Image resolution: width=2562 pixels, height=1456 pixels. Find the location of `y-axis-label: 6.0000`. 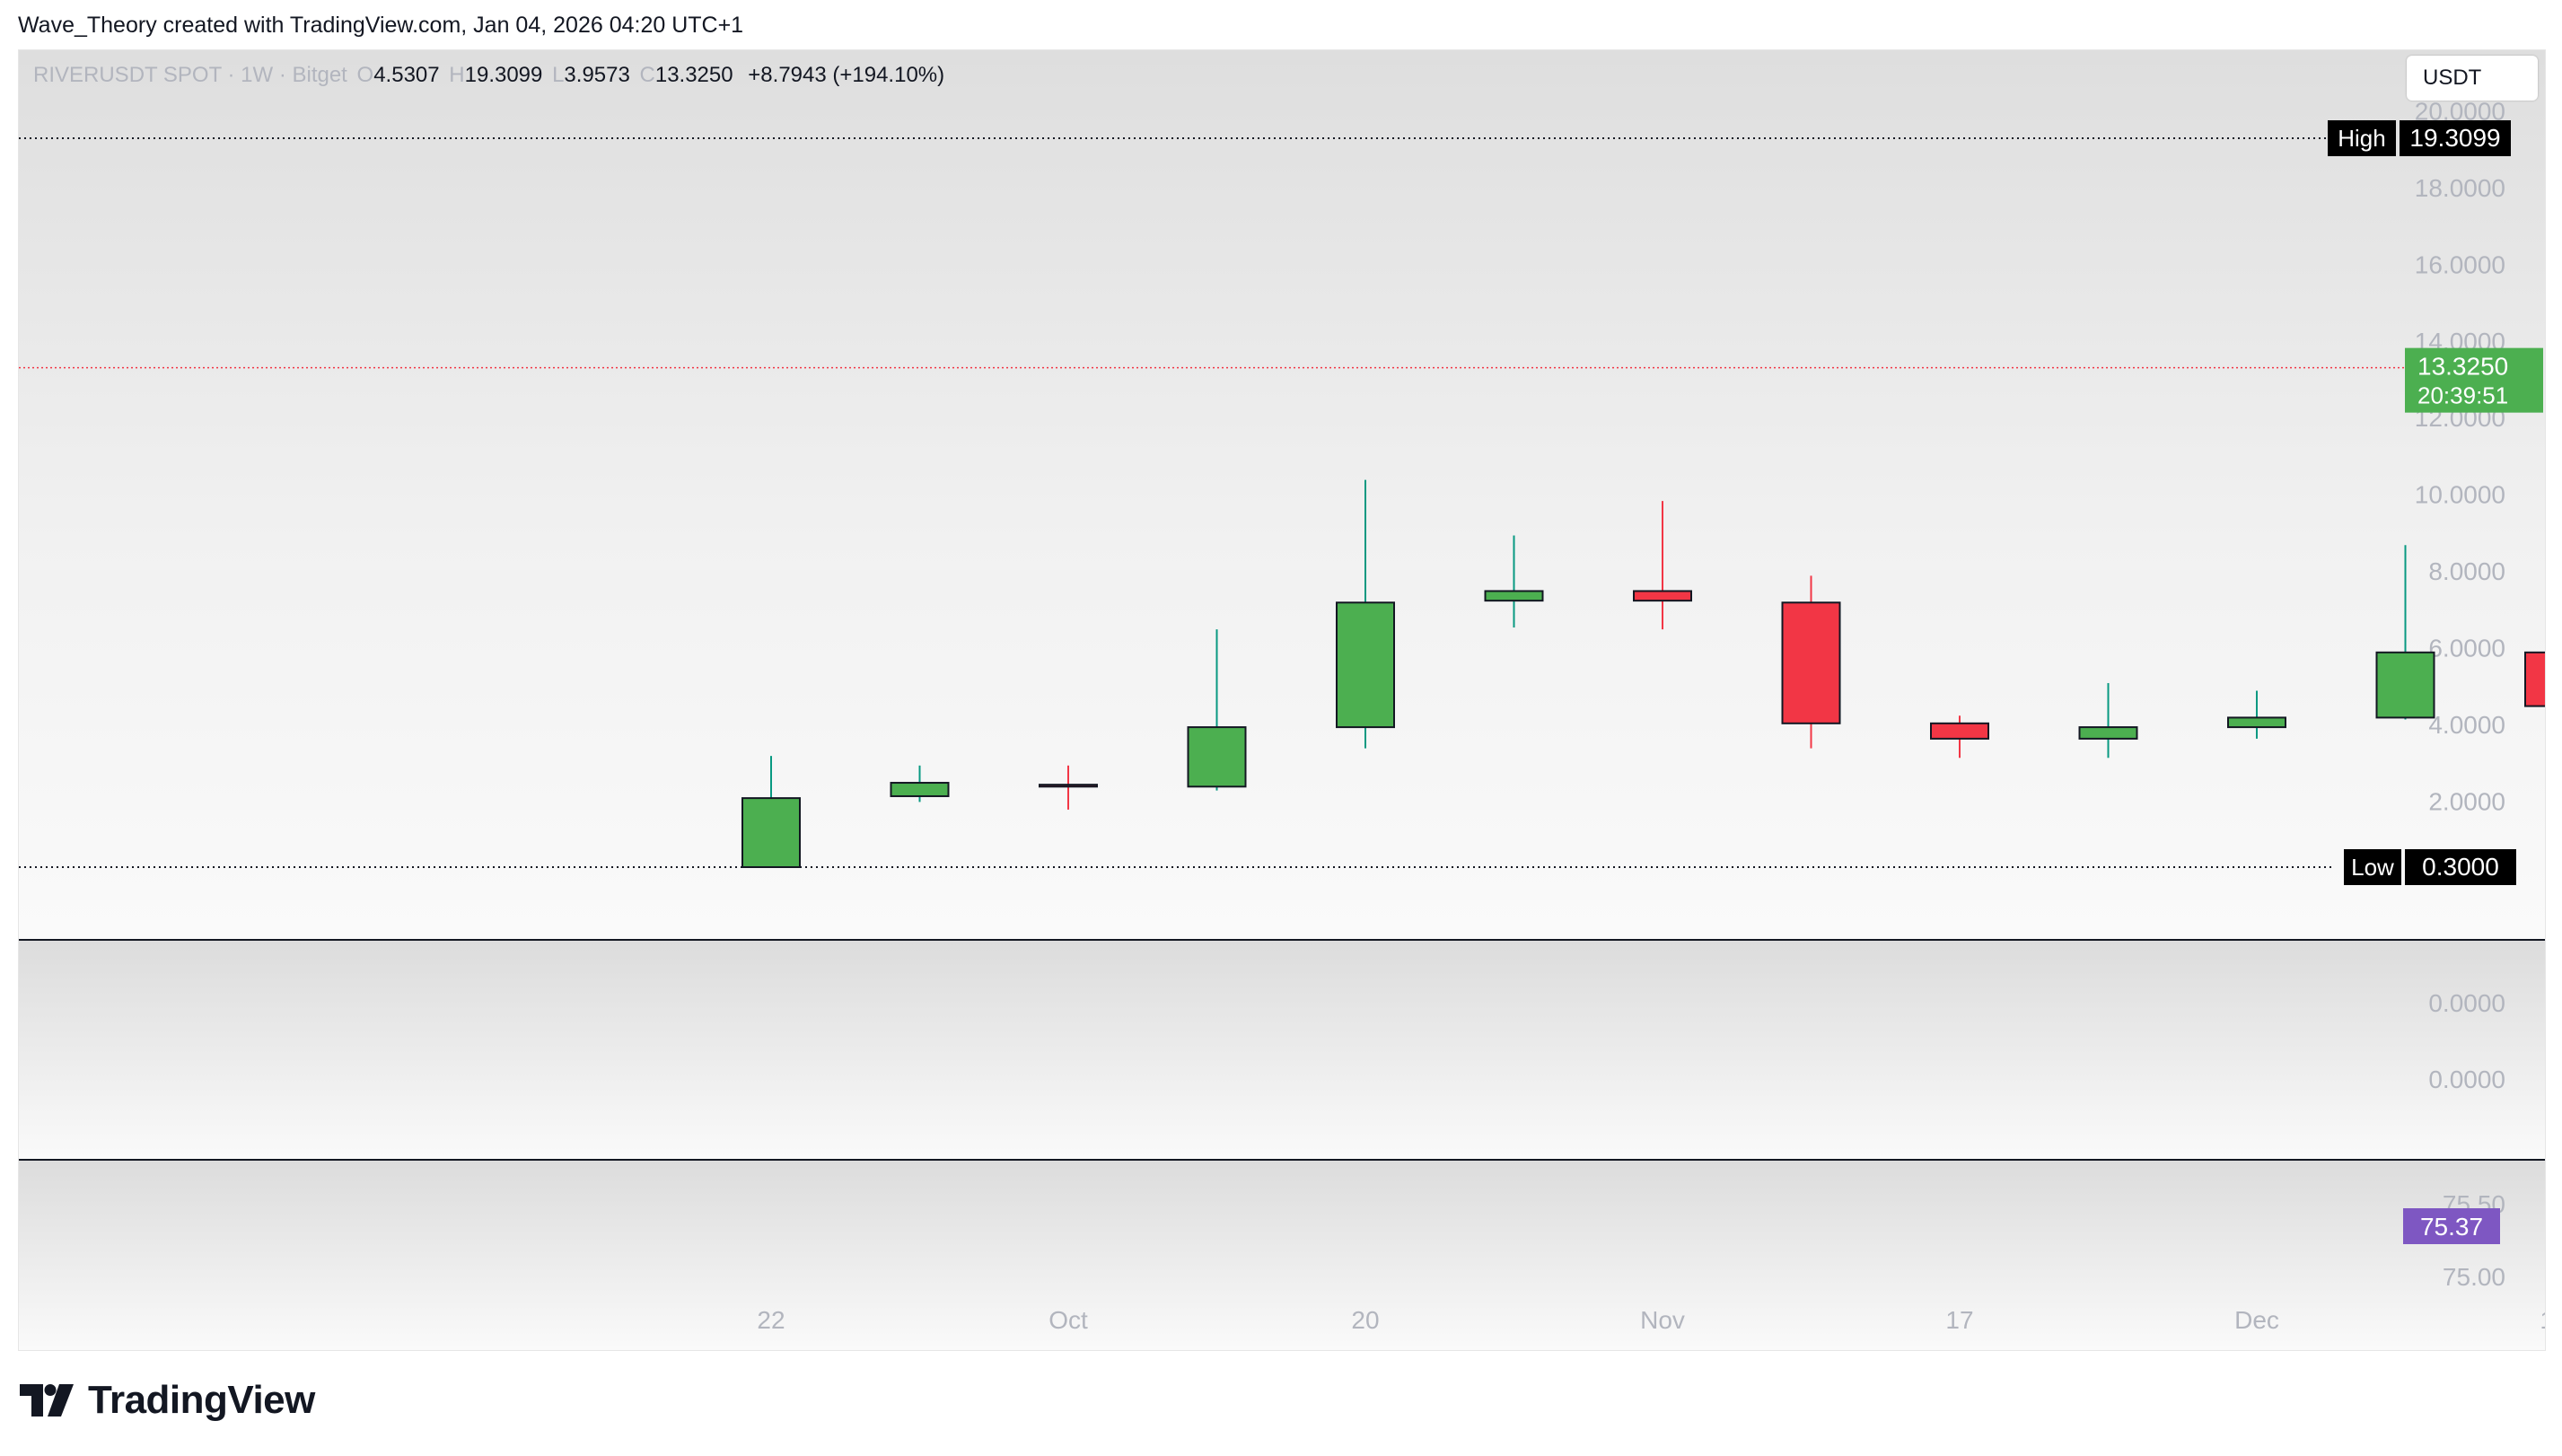

y-axis-label: 6.0000 is located at coordinates (2466, 648).